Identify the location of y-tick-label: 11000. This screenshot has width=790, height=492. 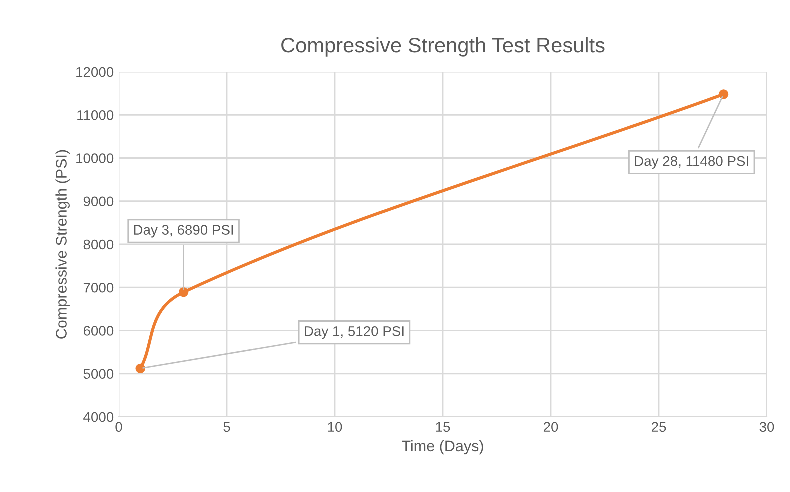
(96, 115).